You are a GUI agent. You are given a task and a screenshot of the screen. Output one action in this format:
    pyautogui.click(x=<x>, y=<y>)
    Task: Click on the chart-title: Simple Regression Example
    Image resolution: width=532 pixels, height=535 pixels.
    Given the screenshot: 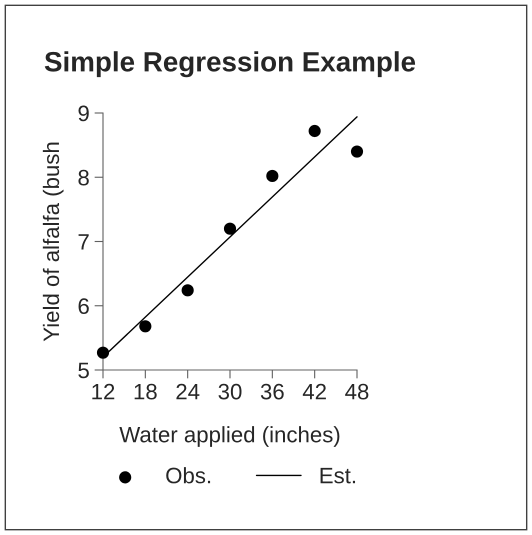 What is the action you would take?
    pyautogui.click(x=230, y=64)
    